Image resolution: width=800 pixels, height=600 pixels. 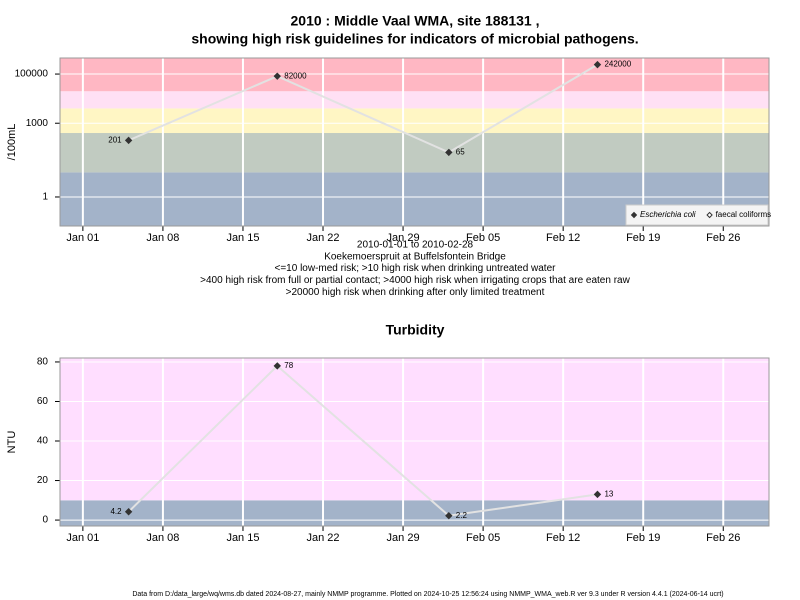 What do you see at coordinates (668, 214) in the screenshot?
I see `legend-label: Escherichia coli` at bounding box center [668, 214].